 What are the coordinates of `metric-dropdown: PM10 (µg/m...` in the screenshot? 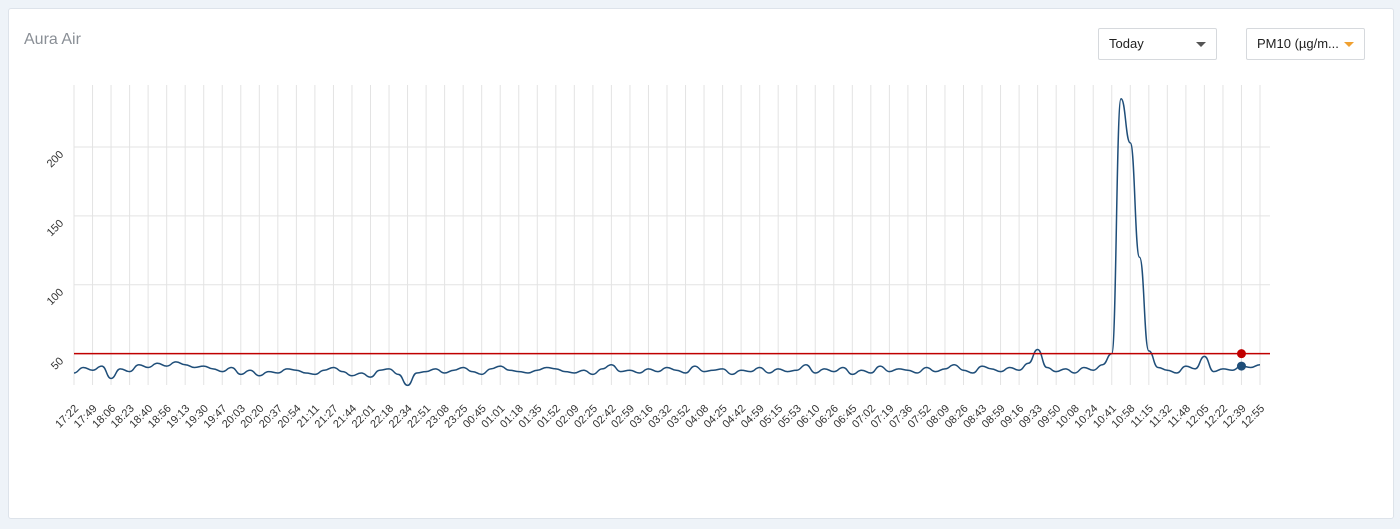 It's located at (1305, 44).